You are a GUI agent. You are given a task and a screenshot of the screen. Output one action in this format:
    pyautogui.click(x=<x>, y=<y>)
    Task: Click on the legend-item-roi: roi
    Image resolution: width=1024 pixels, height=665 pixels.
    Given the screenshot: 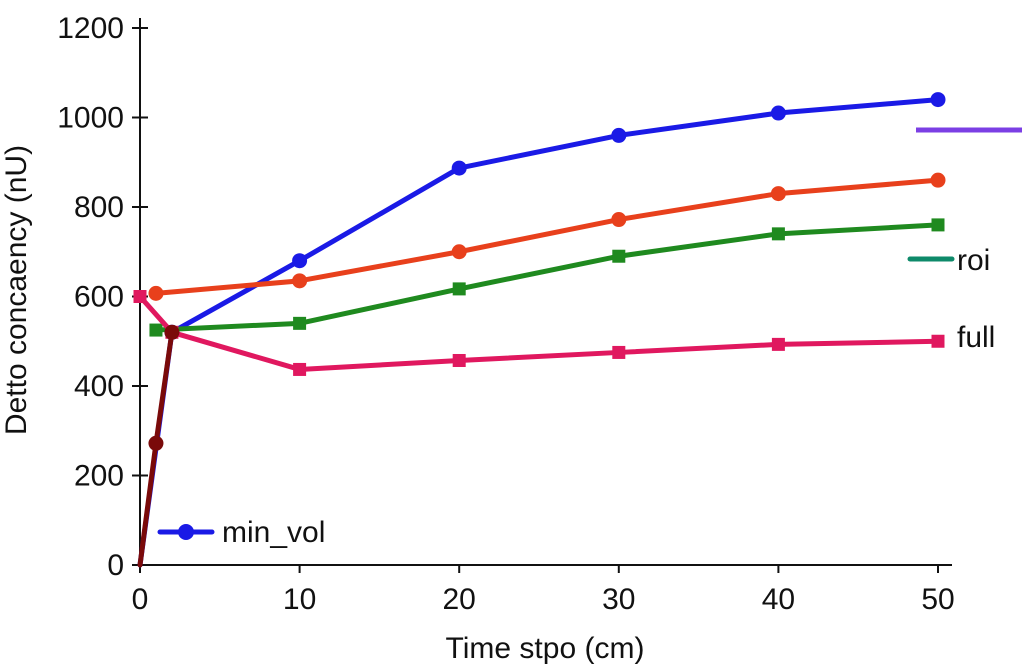 What is the action you would take?
    pyautogui.click(x=948, y=260)
    